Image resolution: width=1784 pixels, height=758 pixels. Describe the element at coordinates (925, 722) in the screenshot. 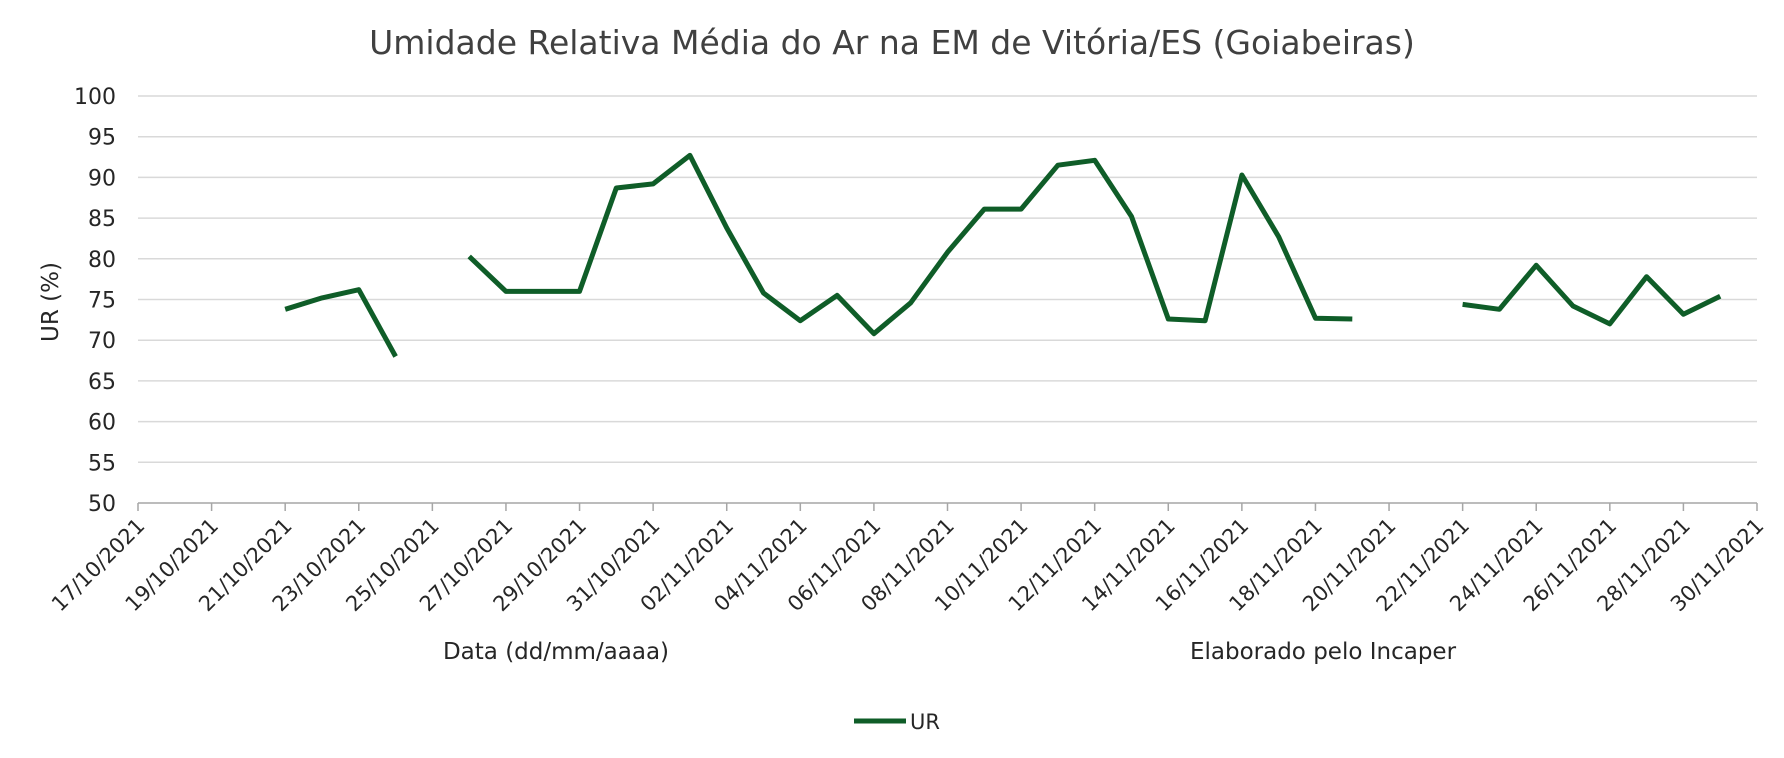

I see `legend-label: UR` at that location.